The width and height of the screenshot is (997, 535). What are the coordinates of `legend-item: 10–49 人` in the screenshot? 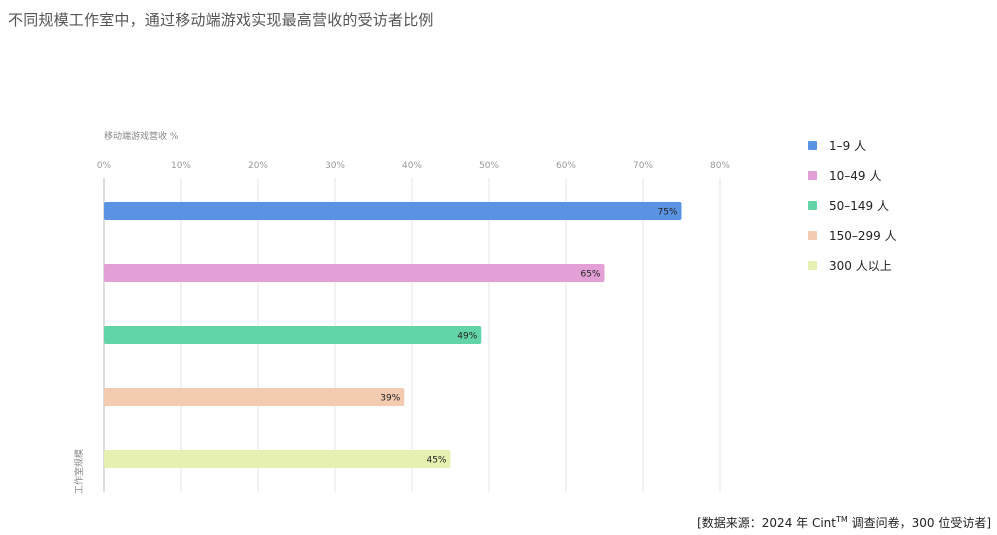 It's located at (852, 175).